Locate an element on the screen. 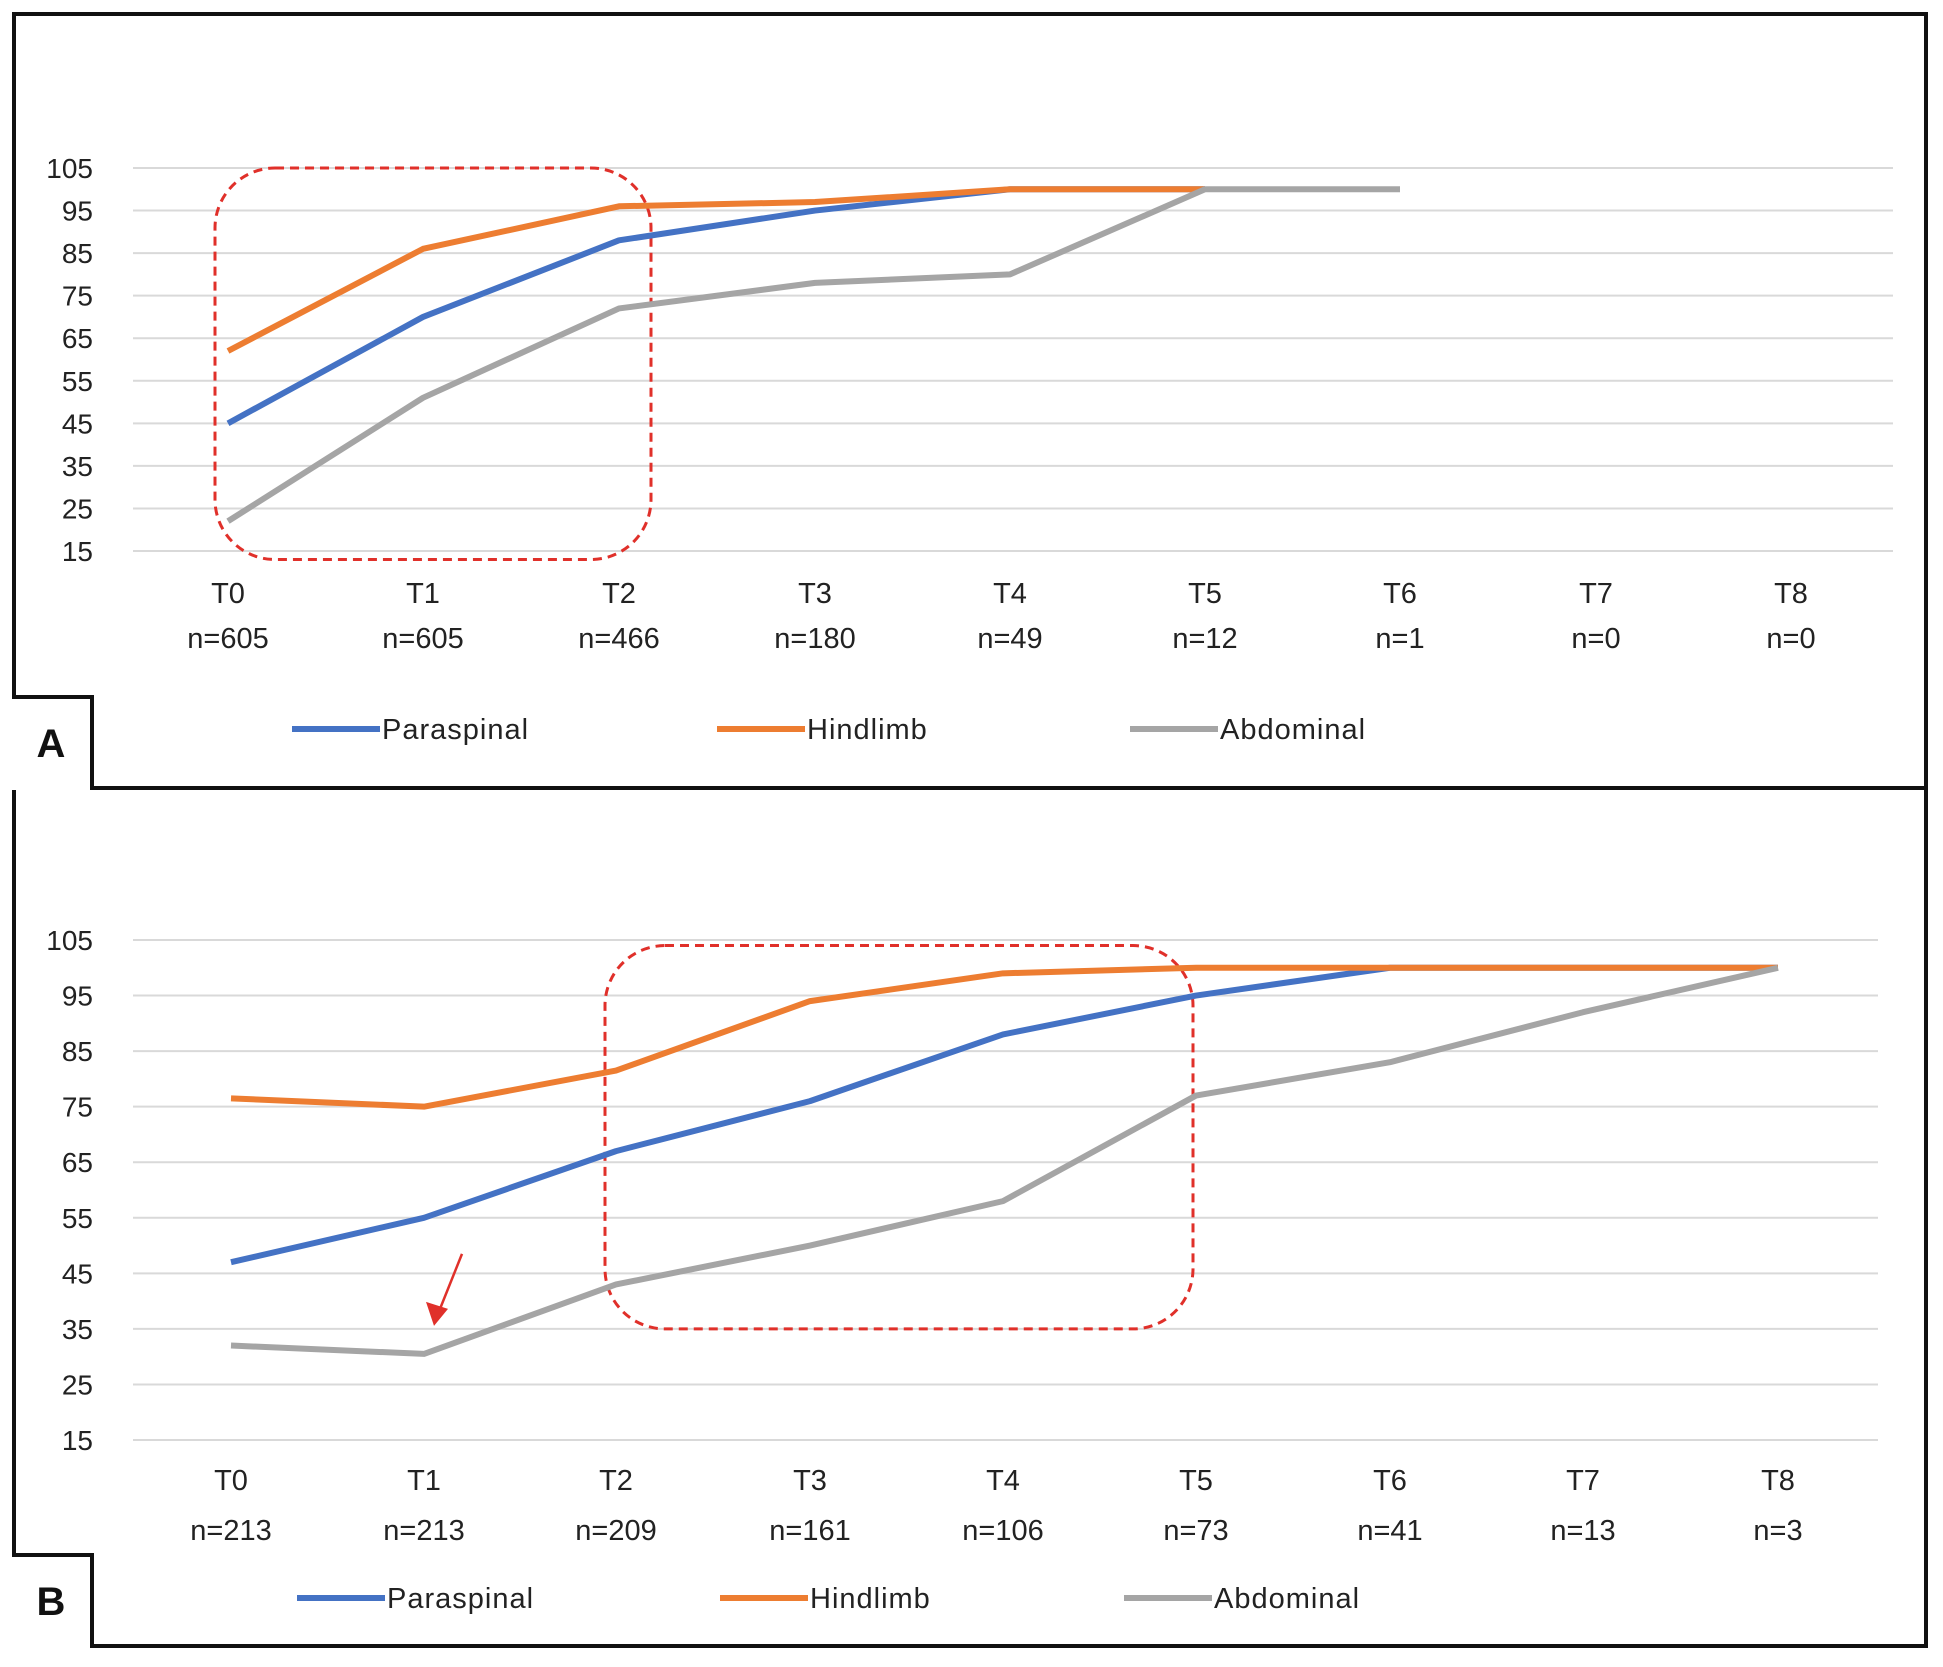 Image resolution: width=1943 pixels, height=1667 pixels. panel-a-y-tick-label: 75 is located at coordinates (77, 296).